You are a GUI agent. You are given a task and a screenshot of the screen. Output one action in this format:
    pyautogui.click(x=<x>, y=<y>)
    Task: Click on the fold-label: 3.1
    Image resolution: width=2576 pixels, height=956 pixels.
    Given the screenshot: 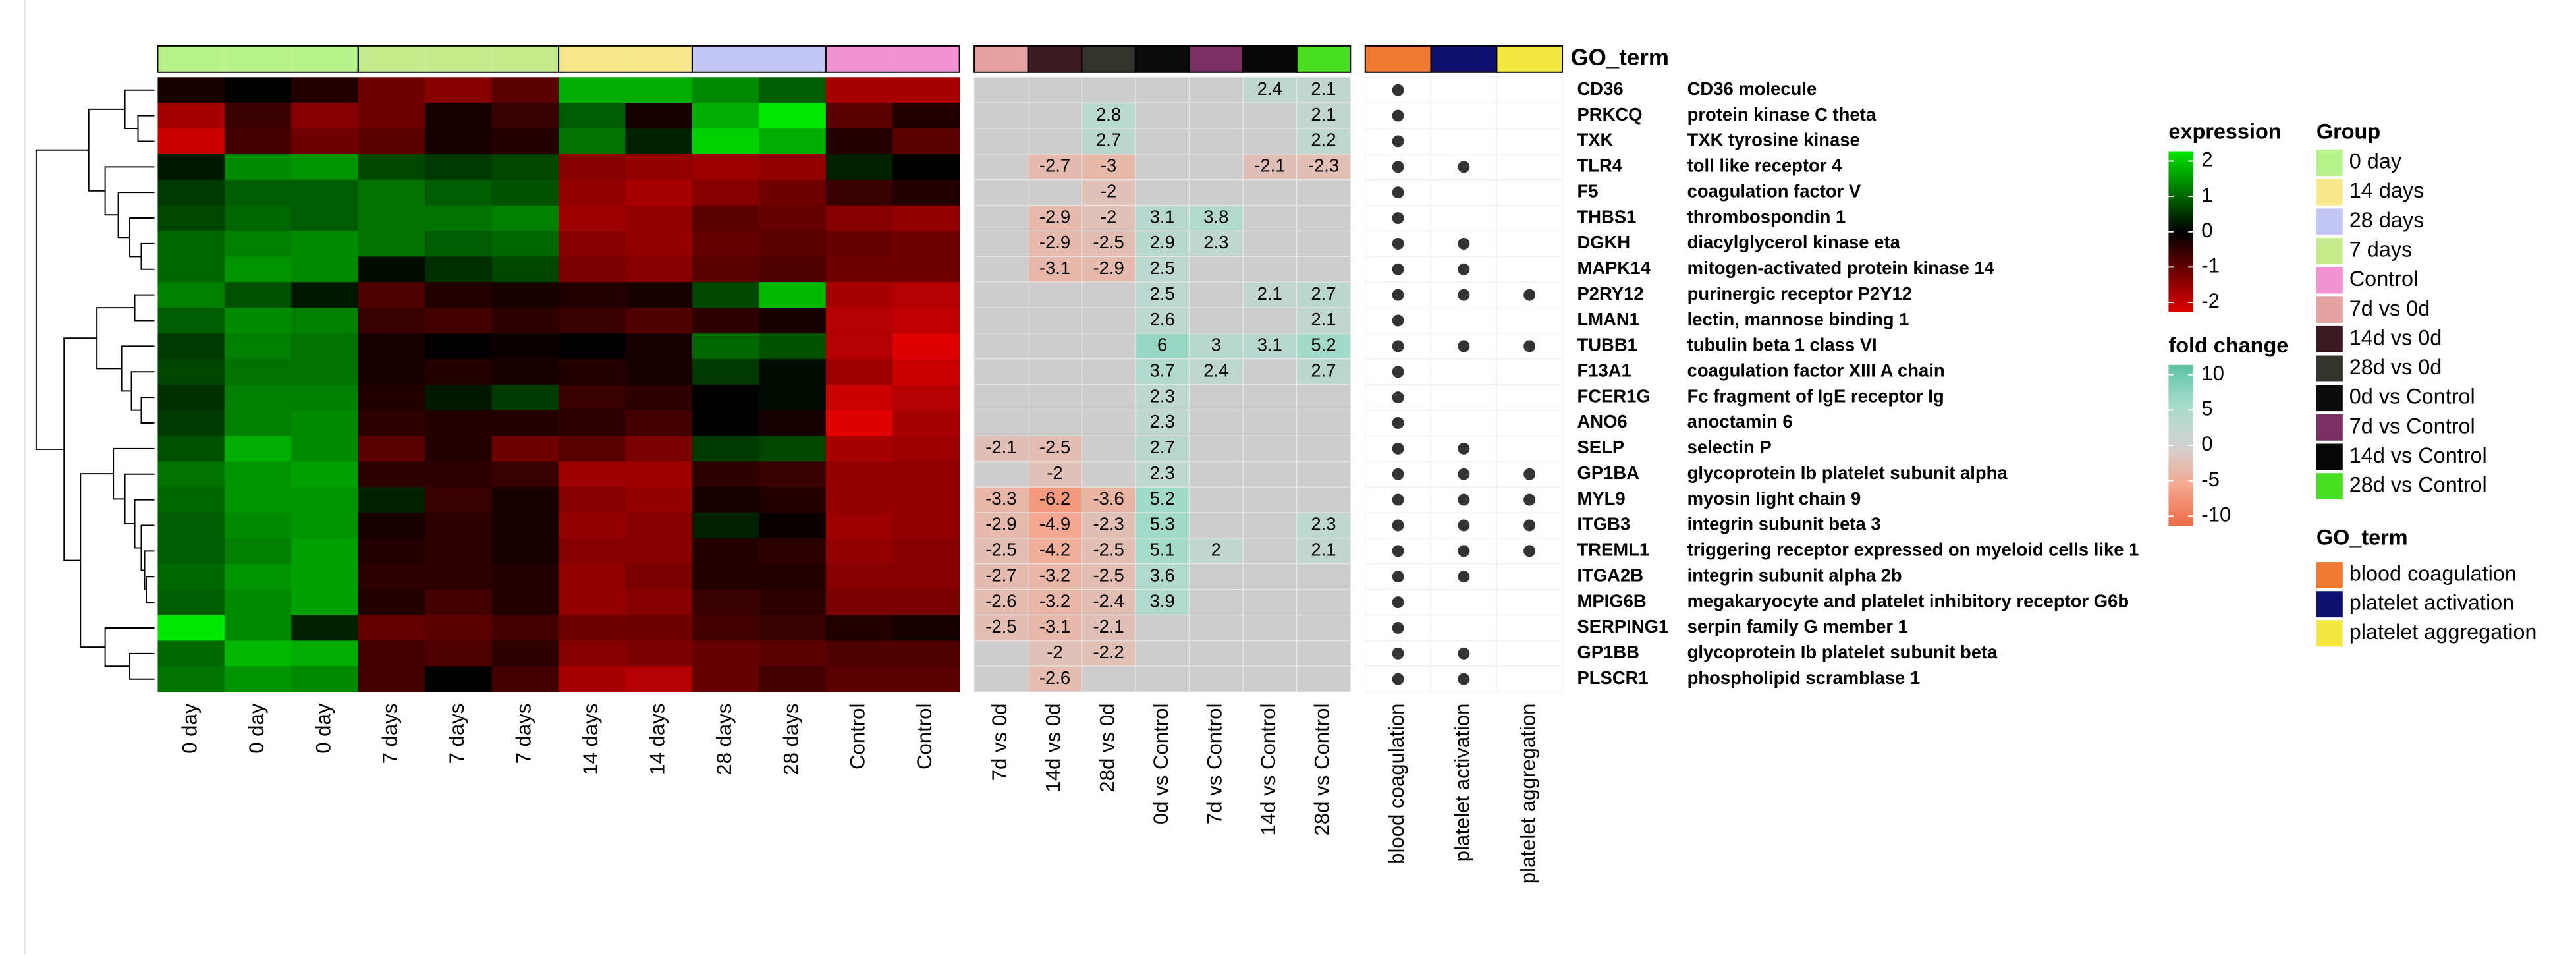 What is the action you would take?
    pyautogui.click(x=1269, y=345)
    